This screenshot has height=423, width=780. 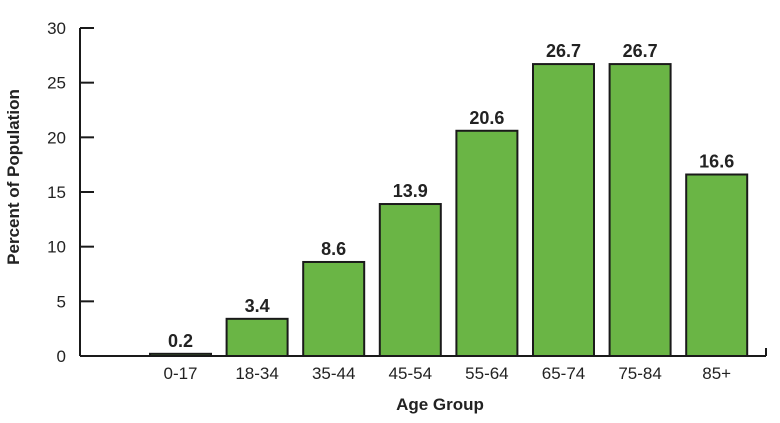 I want to click on value-label-85+: 16.6, so click(x=716, y=162).